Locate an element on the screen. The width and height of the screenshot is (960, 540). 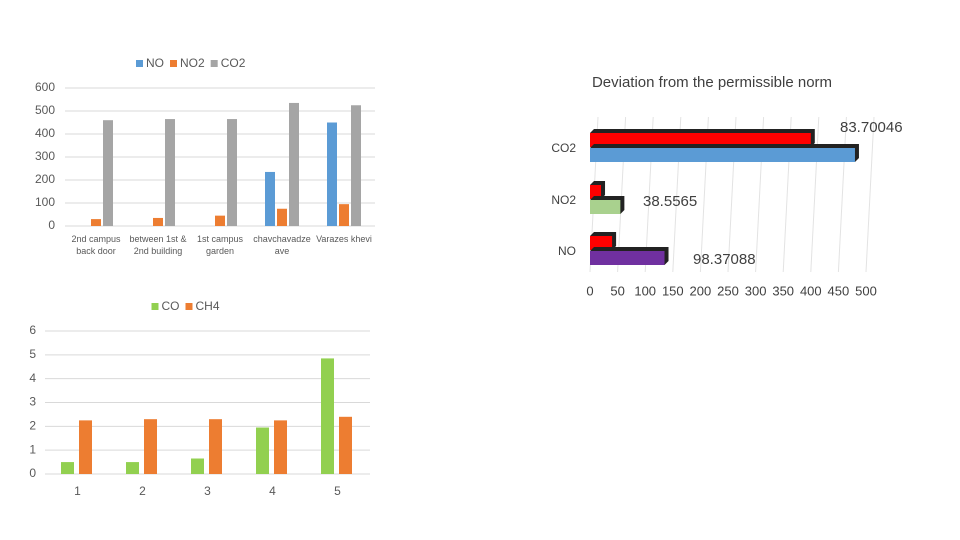
annotation: 83.70046 is located at coordinates (871, 127).